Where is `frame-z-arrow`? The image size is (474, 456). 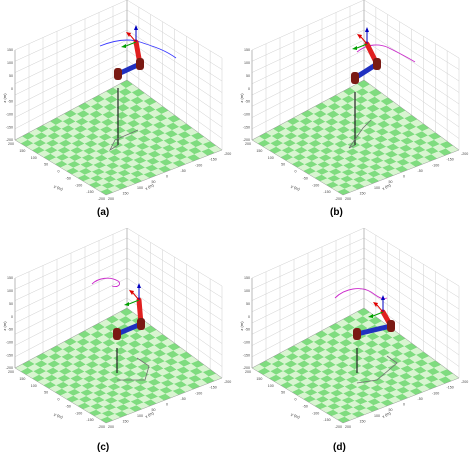 frame-z-arrow is located at coordinates (383, 297).